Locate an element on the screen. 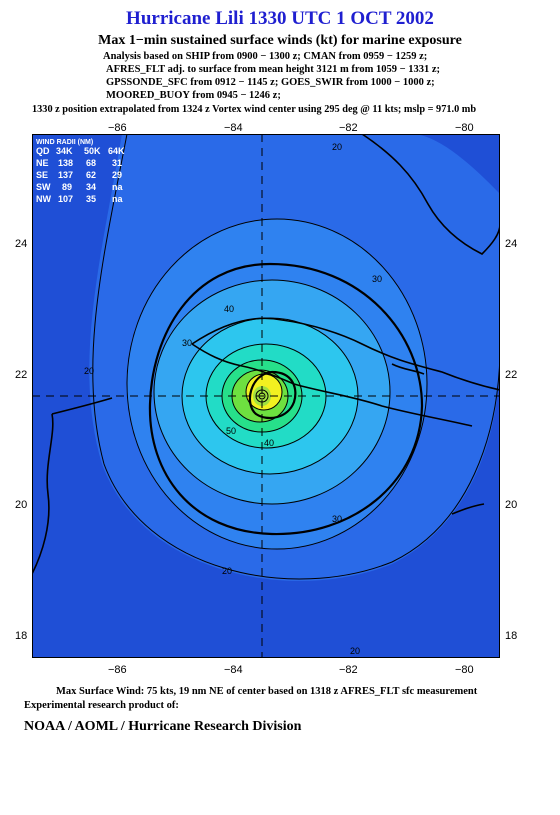 This screenshot has width=560, height=815. lon-tick-top-80: −80 is located at coordinates (464, 128).